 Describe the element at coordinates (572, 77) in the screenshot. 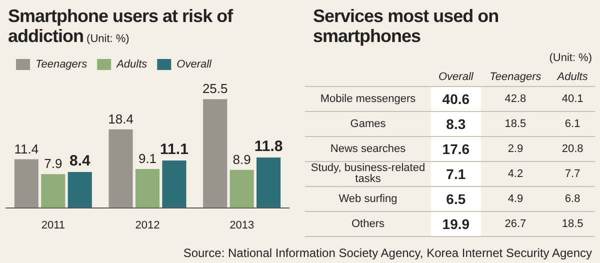

I see `x-tick-label: Adults` at that location.